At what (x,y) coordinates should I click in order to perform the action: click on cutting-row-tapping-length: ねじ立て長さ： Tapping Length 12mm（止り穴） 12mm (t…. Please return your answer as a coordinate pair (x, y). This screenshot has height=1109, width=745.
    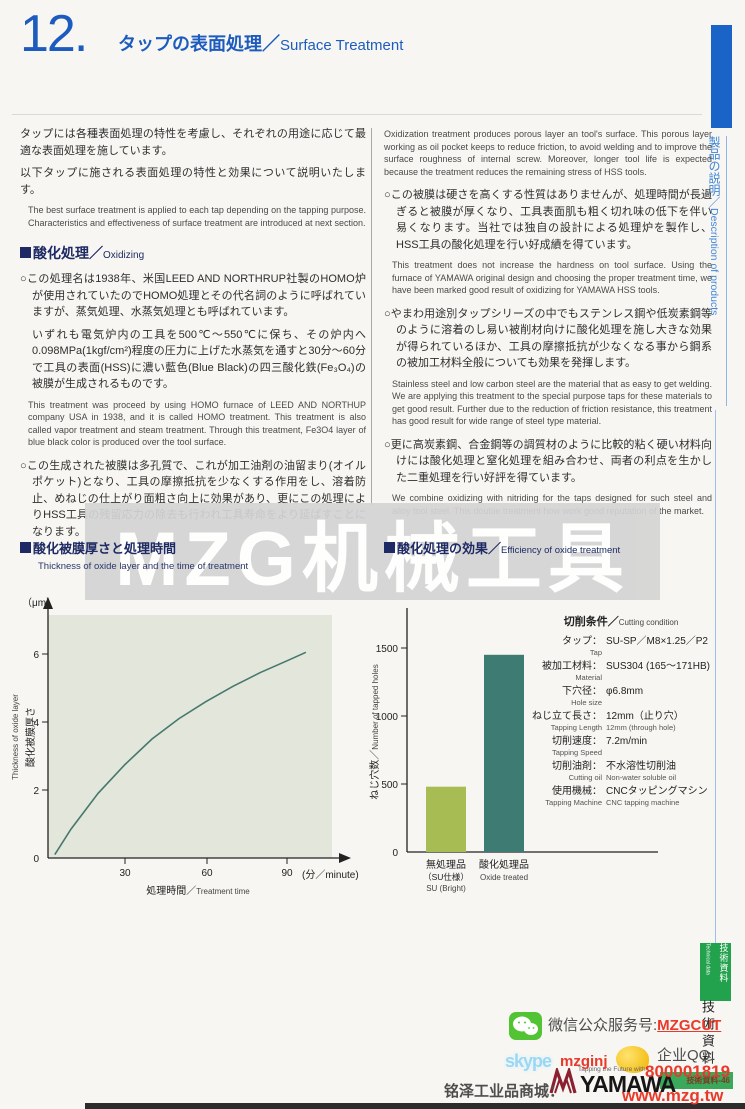
    Looking at the image, I should click on (621, 721).